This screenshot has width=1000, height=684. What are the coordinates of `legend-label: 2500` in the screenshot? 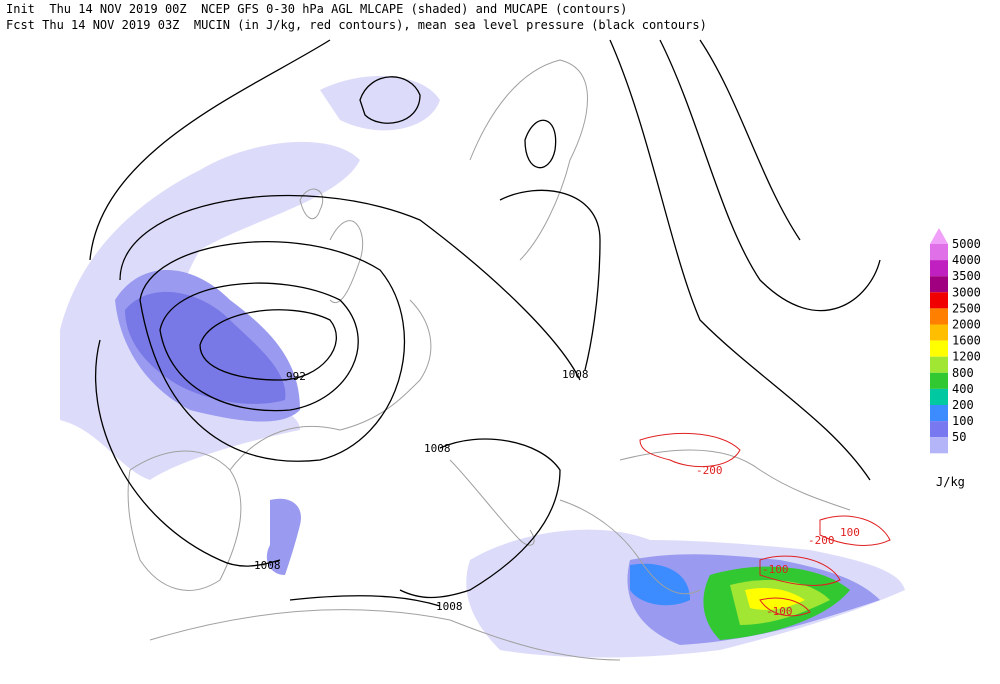 It's located at (966, 308).